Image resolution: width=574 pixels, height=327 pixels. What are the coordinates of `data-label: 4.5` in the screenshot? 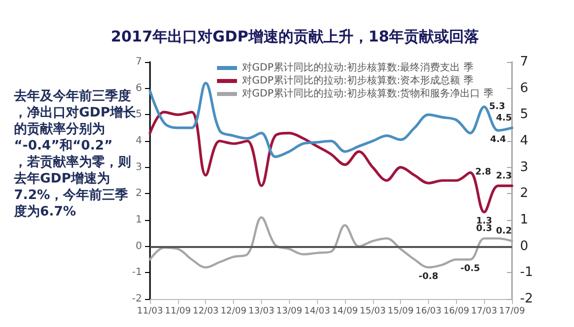 It's located at (504, 118).